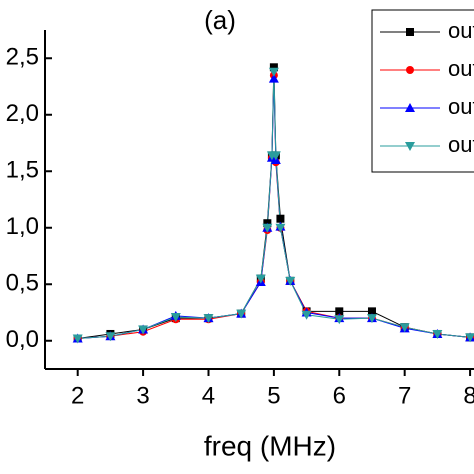 This screenshot has height=474, width=474. Describe the element at coordinates (208, 395) in the screenshot. I see `x-tick-label: 4` at that location.